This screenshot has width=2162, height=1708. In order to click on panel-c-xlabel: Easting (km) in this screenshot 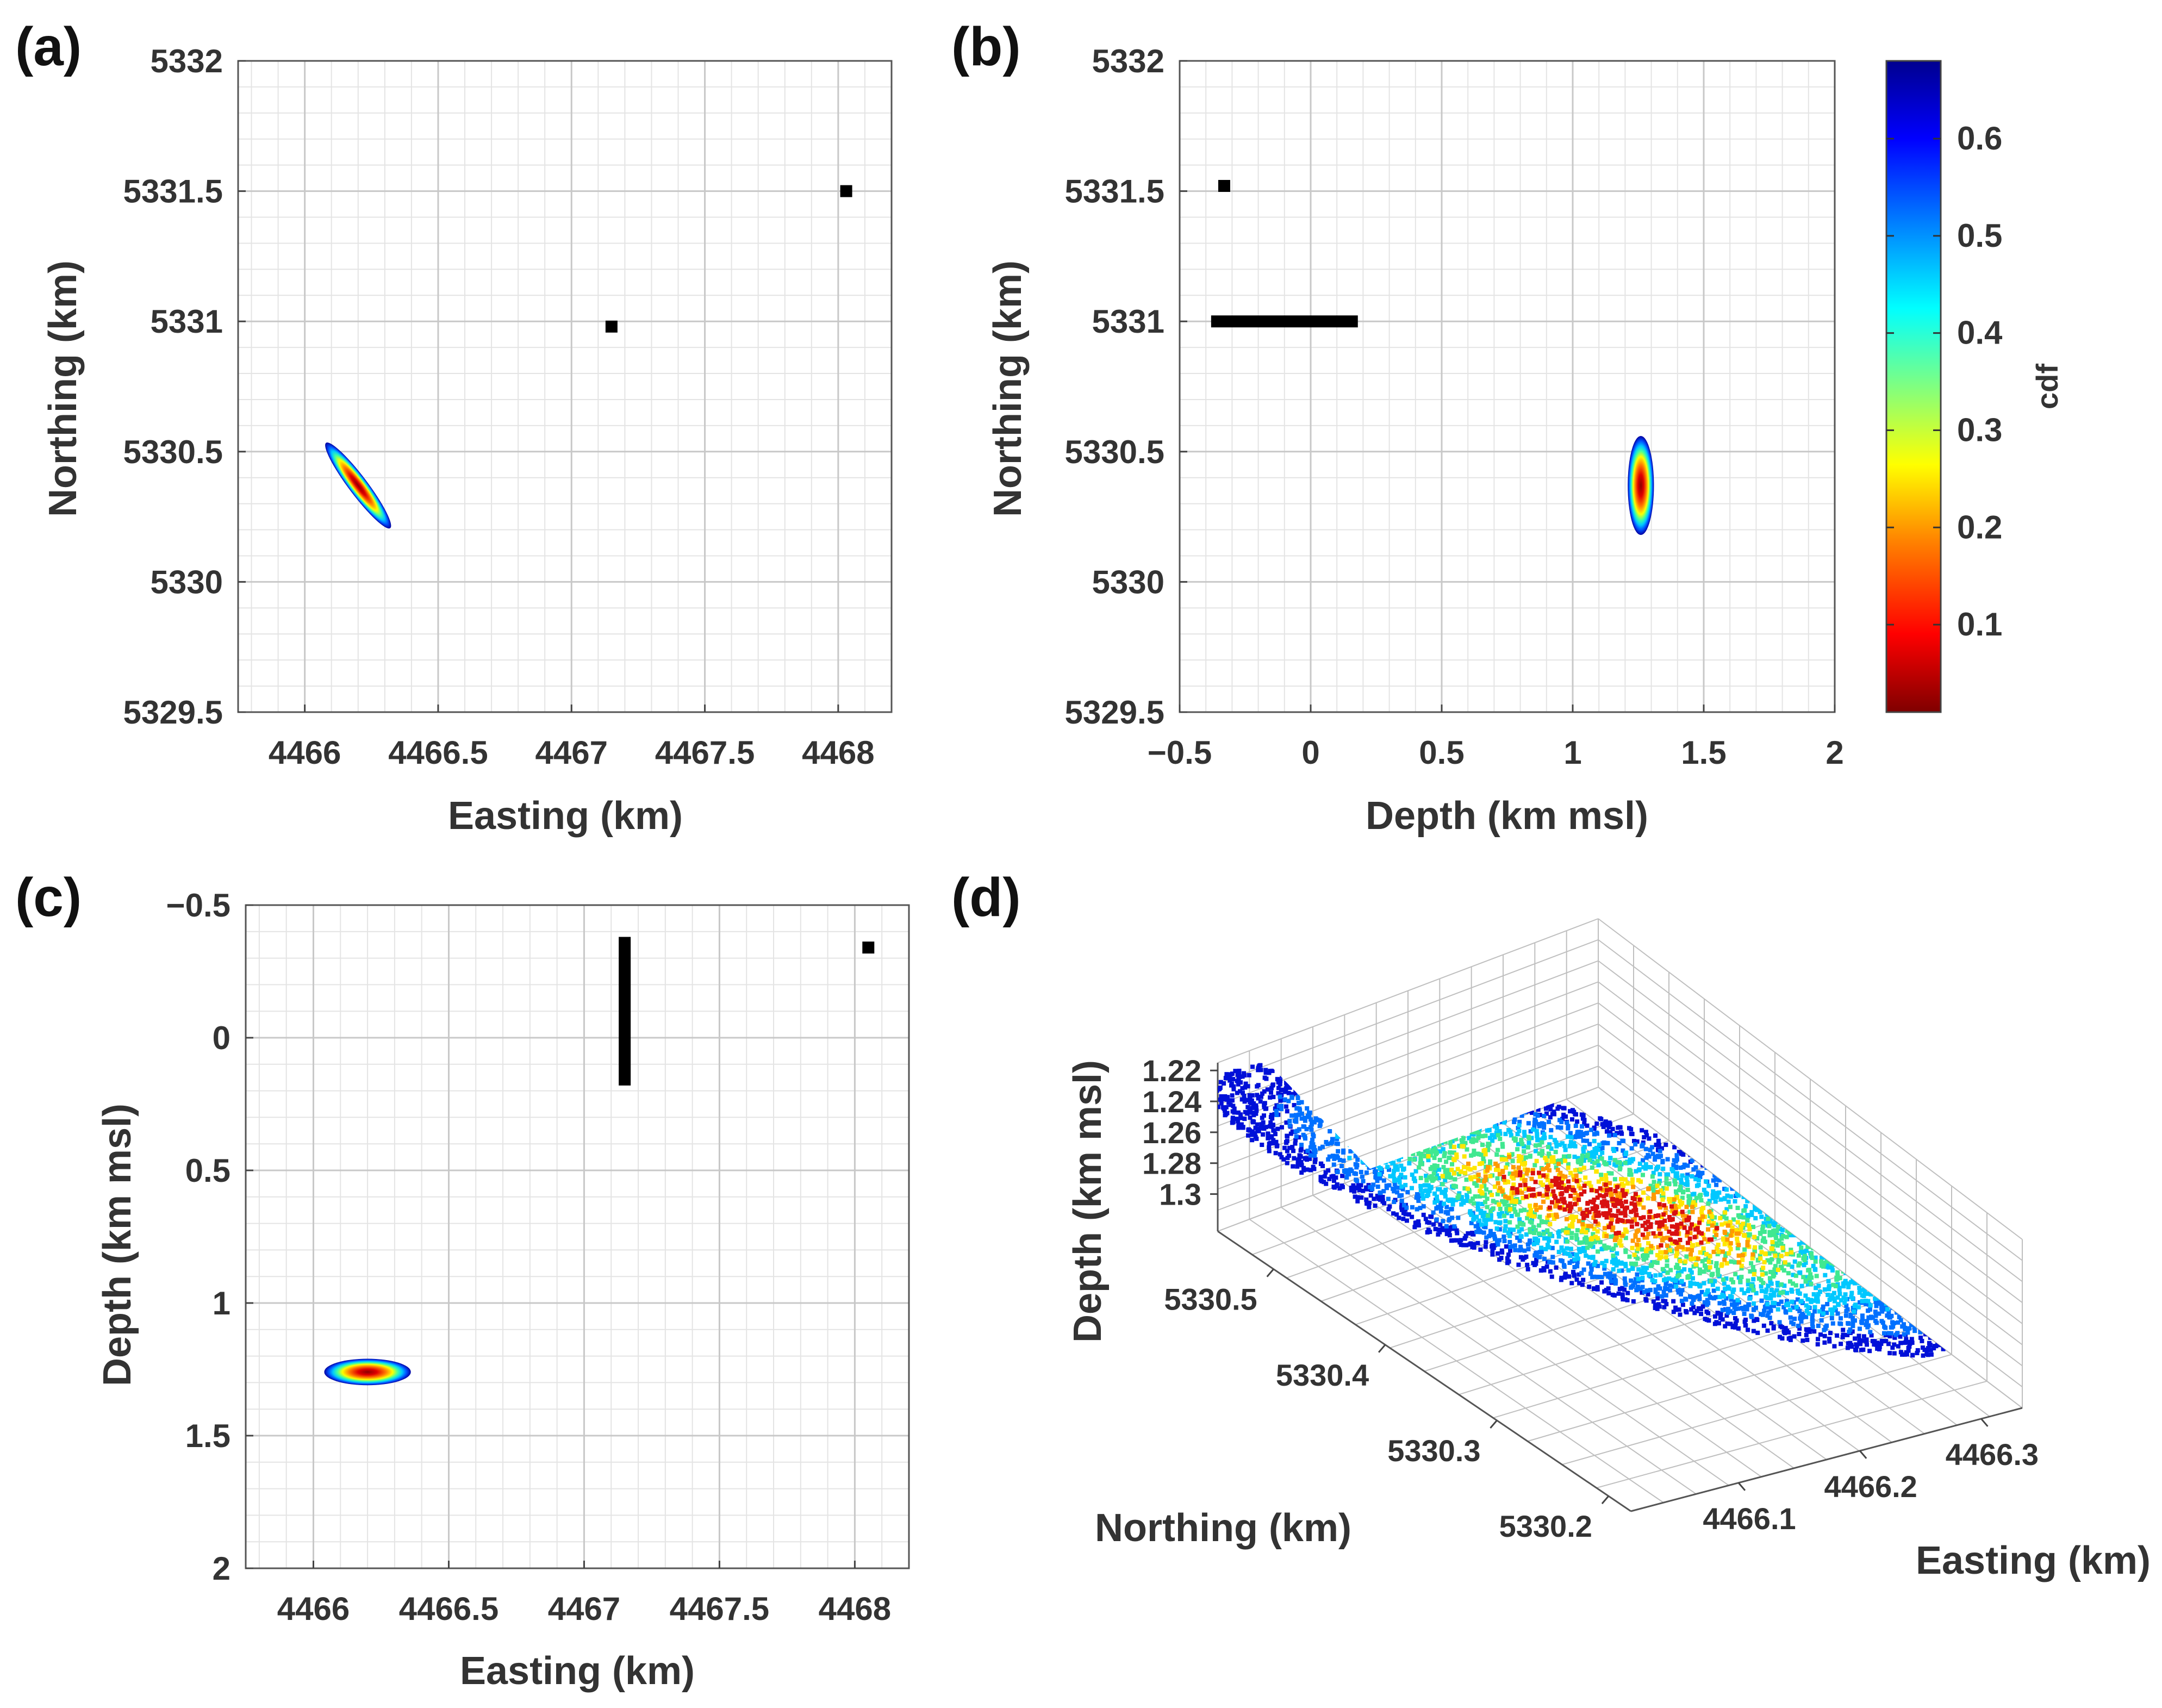, I will do `click(577, 1671)`.